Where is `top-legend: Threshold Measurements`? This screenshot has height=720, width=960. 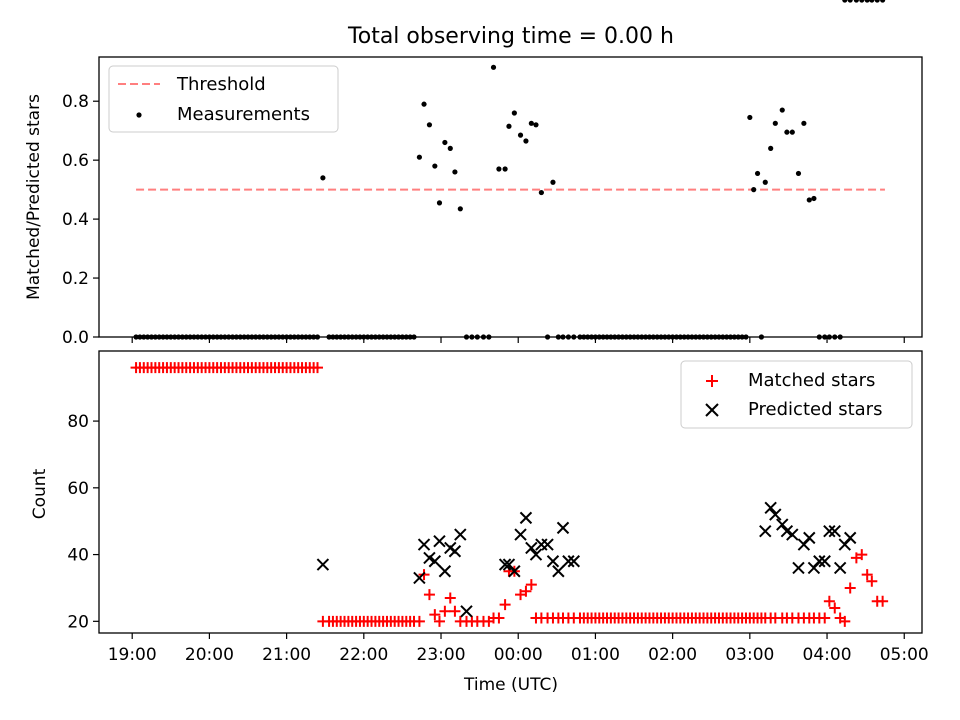 top-legend: Threshold Measurements is located at coordinates (223, 99).